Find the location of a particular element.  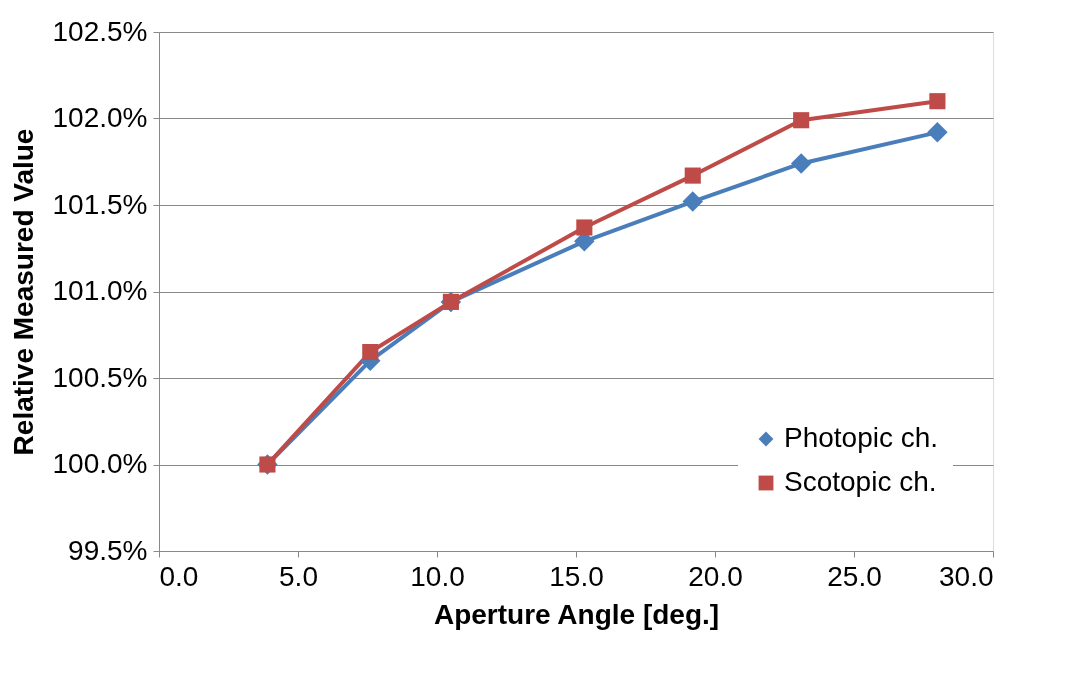

x-tick-label: 15.0 is located at coordinates (576, 576).